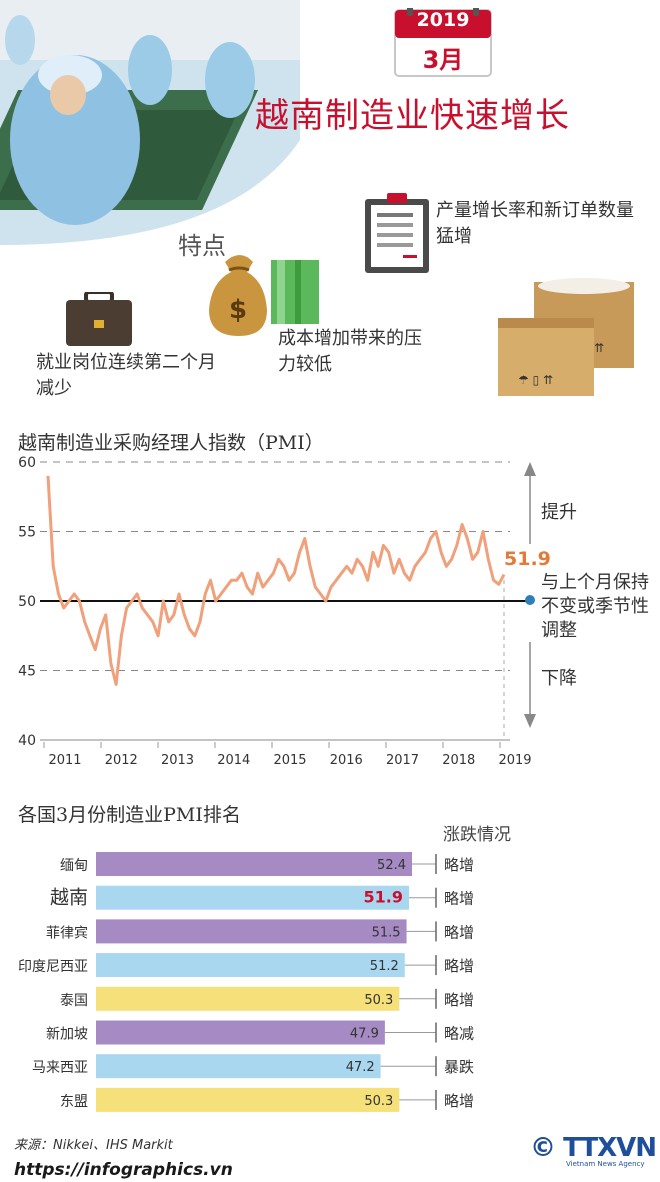 The width and height of the screenshot is (660, 1182). I want to click on agency-name: TTXVN, so click(610, 1148).